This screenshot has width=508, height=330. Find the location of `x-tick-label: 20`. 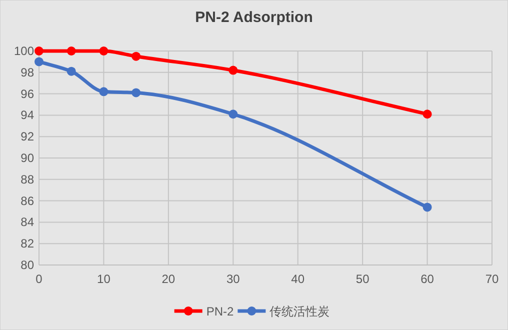

x-tick-label: 20 is located at coordinates (169, 279).